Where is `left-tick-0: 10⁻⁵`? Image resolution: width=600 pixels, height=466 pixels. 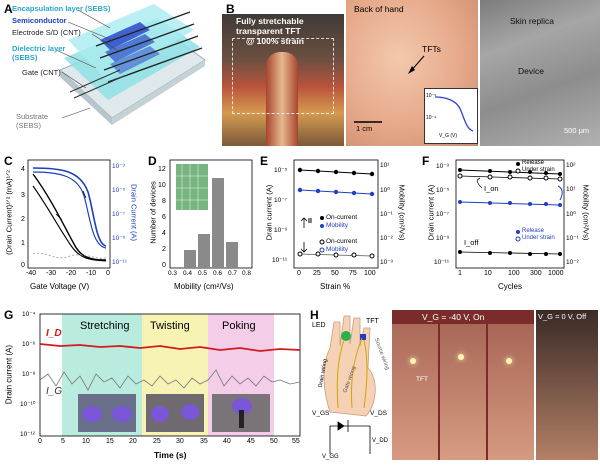
left-tick-0: 10⁻⁵ is located at coordinates (281, 170).